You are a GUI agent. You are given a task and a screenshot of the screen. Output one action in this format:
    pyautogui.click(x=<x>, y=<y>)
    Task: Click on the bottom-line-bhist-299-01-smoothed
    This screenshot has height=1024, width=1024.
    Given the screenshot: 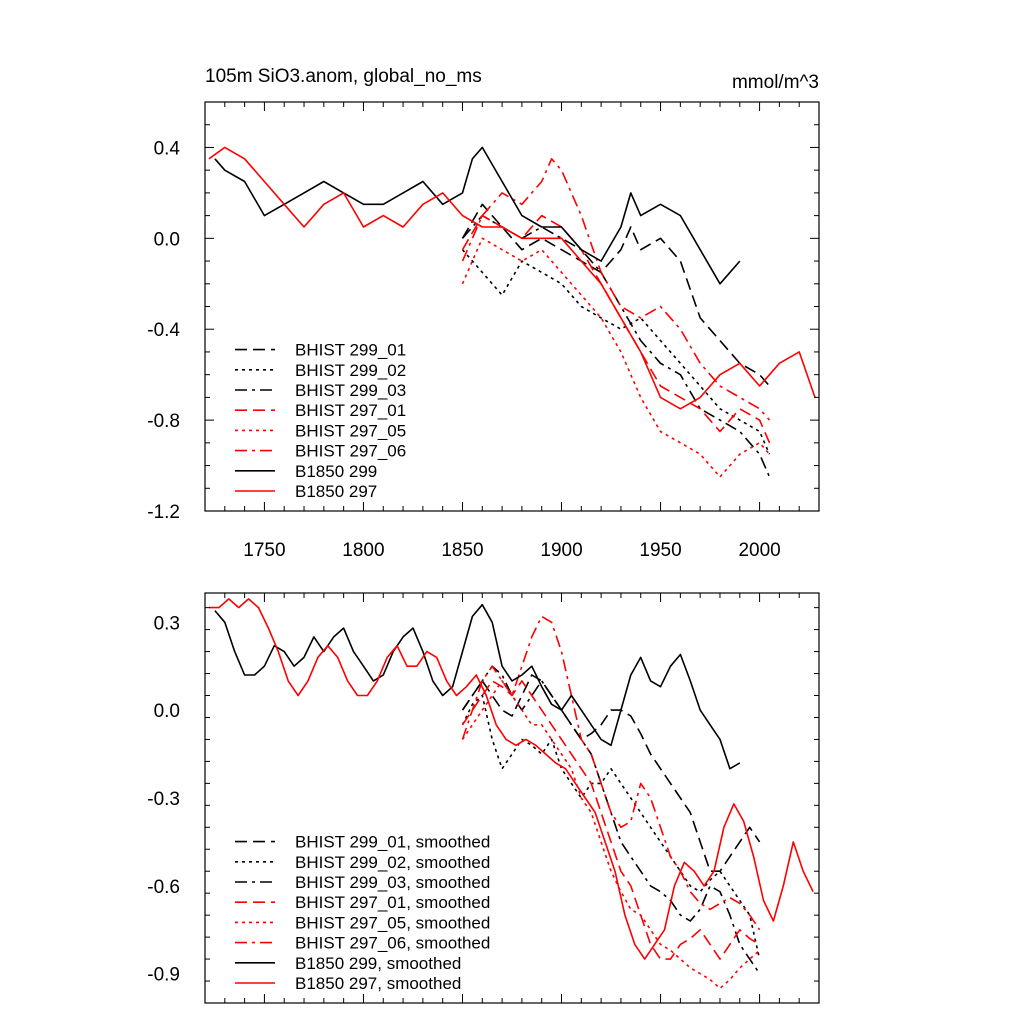 What is the action you would take?
    pyautogui.click(x=611, y=773)
    